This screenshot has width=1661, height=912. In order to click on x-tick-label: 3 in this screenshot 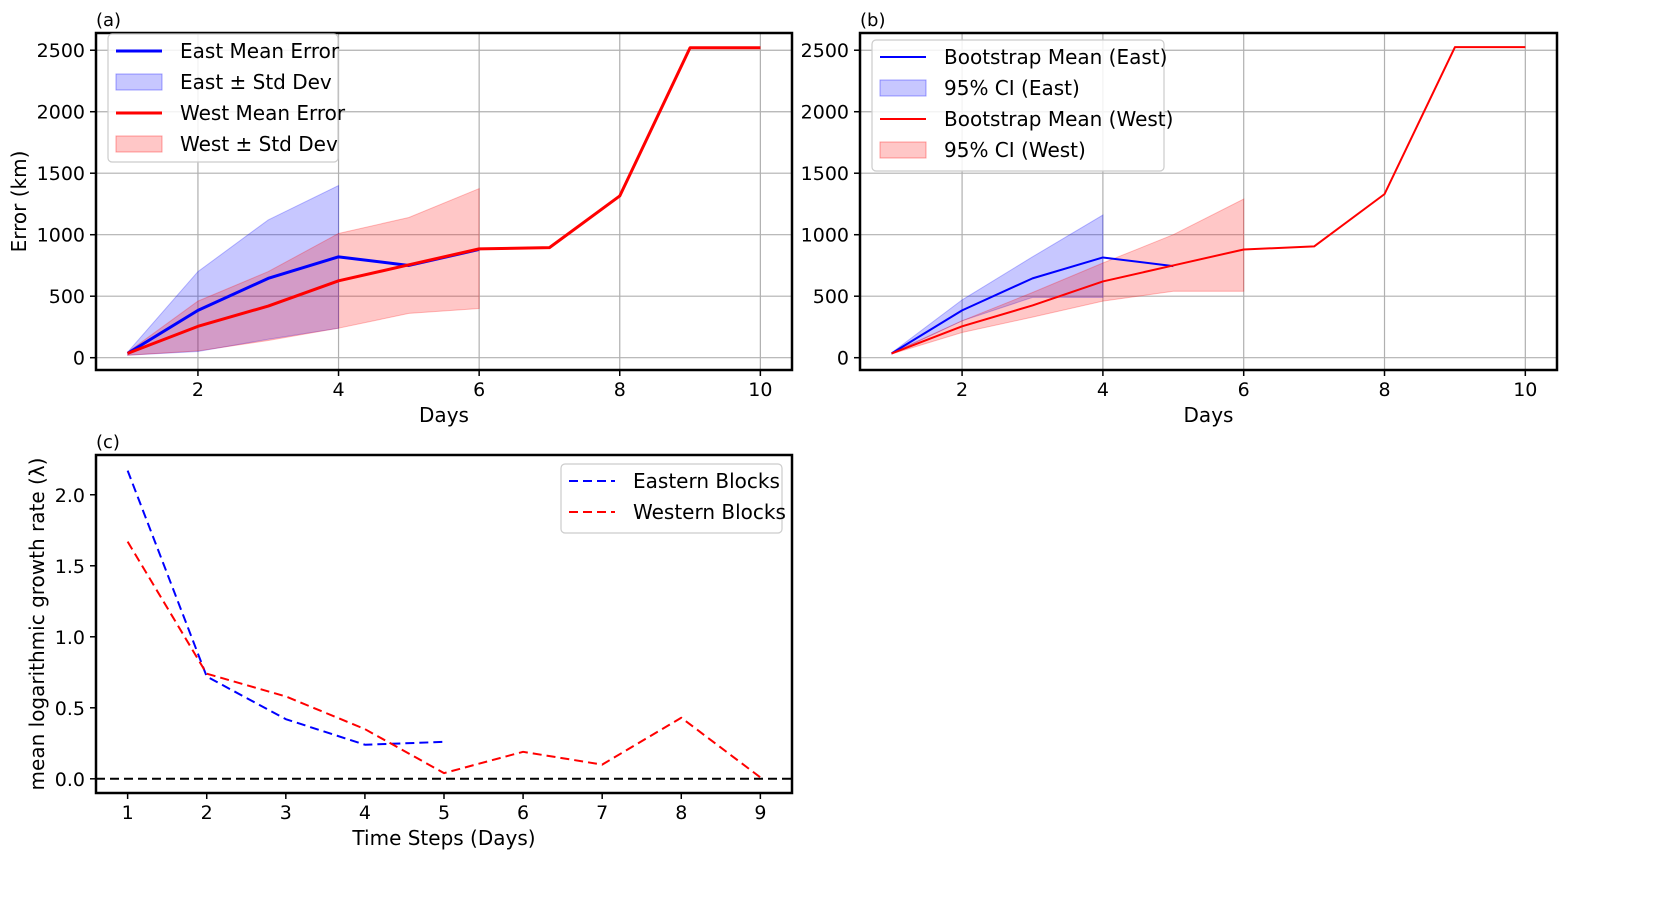, I will do `click(286, 813)`.